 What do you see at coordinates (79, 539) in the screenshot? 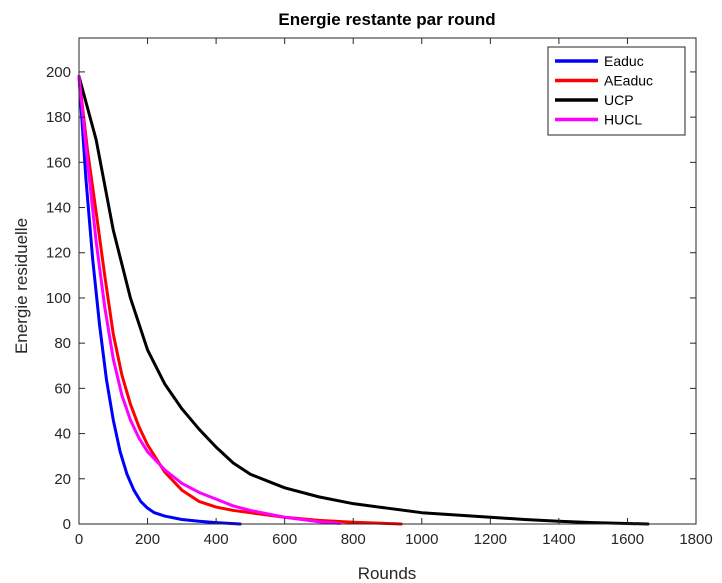
I see `x-tick-label: 0` at bounding box center [79, 539].